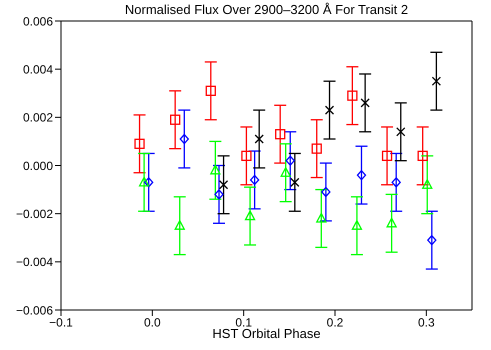  What do you see at coordinates (152, 323) in the screenshot?
I see `x-tick-label: 0.0` at bounding box center [152, 323].